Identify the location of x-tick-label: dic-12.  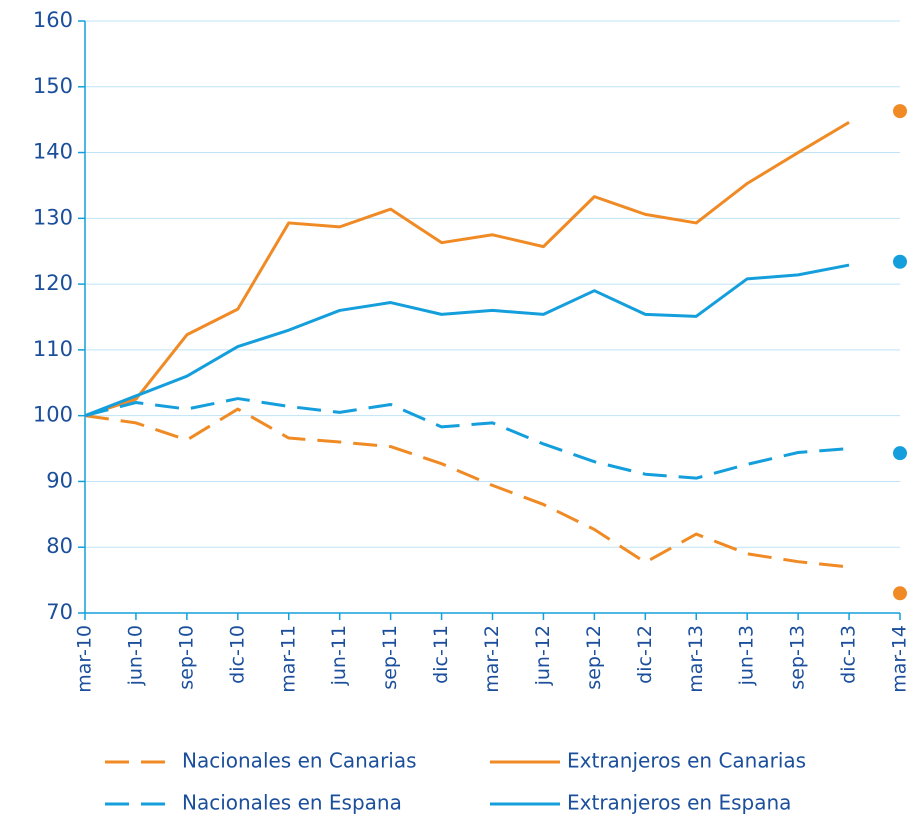
(645, 654).